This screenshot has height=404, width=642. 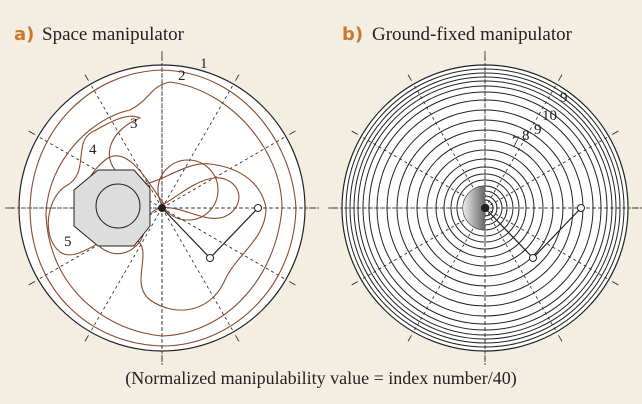 I want to click on contour-label: 10, so click(x=549, y=116).